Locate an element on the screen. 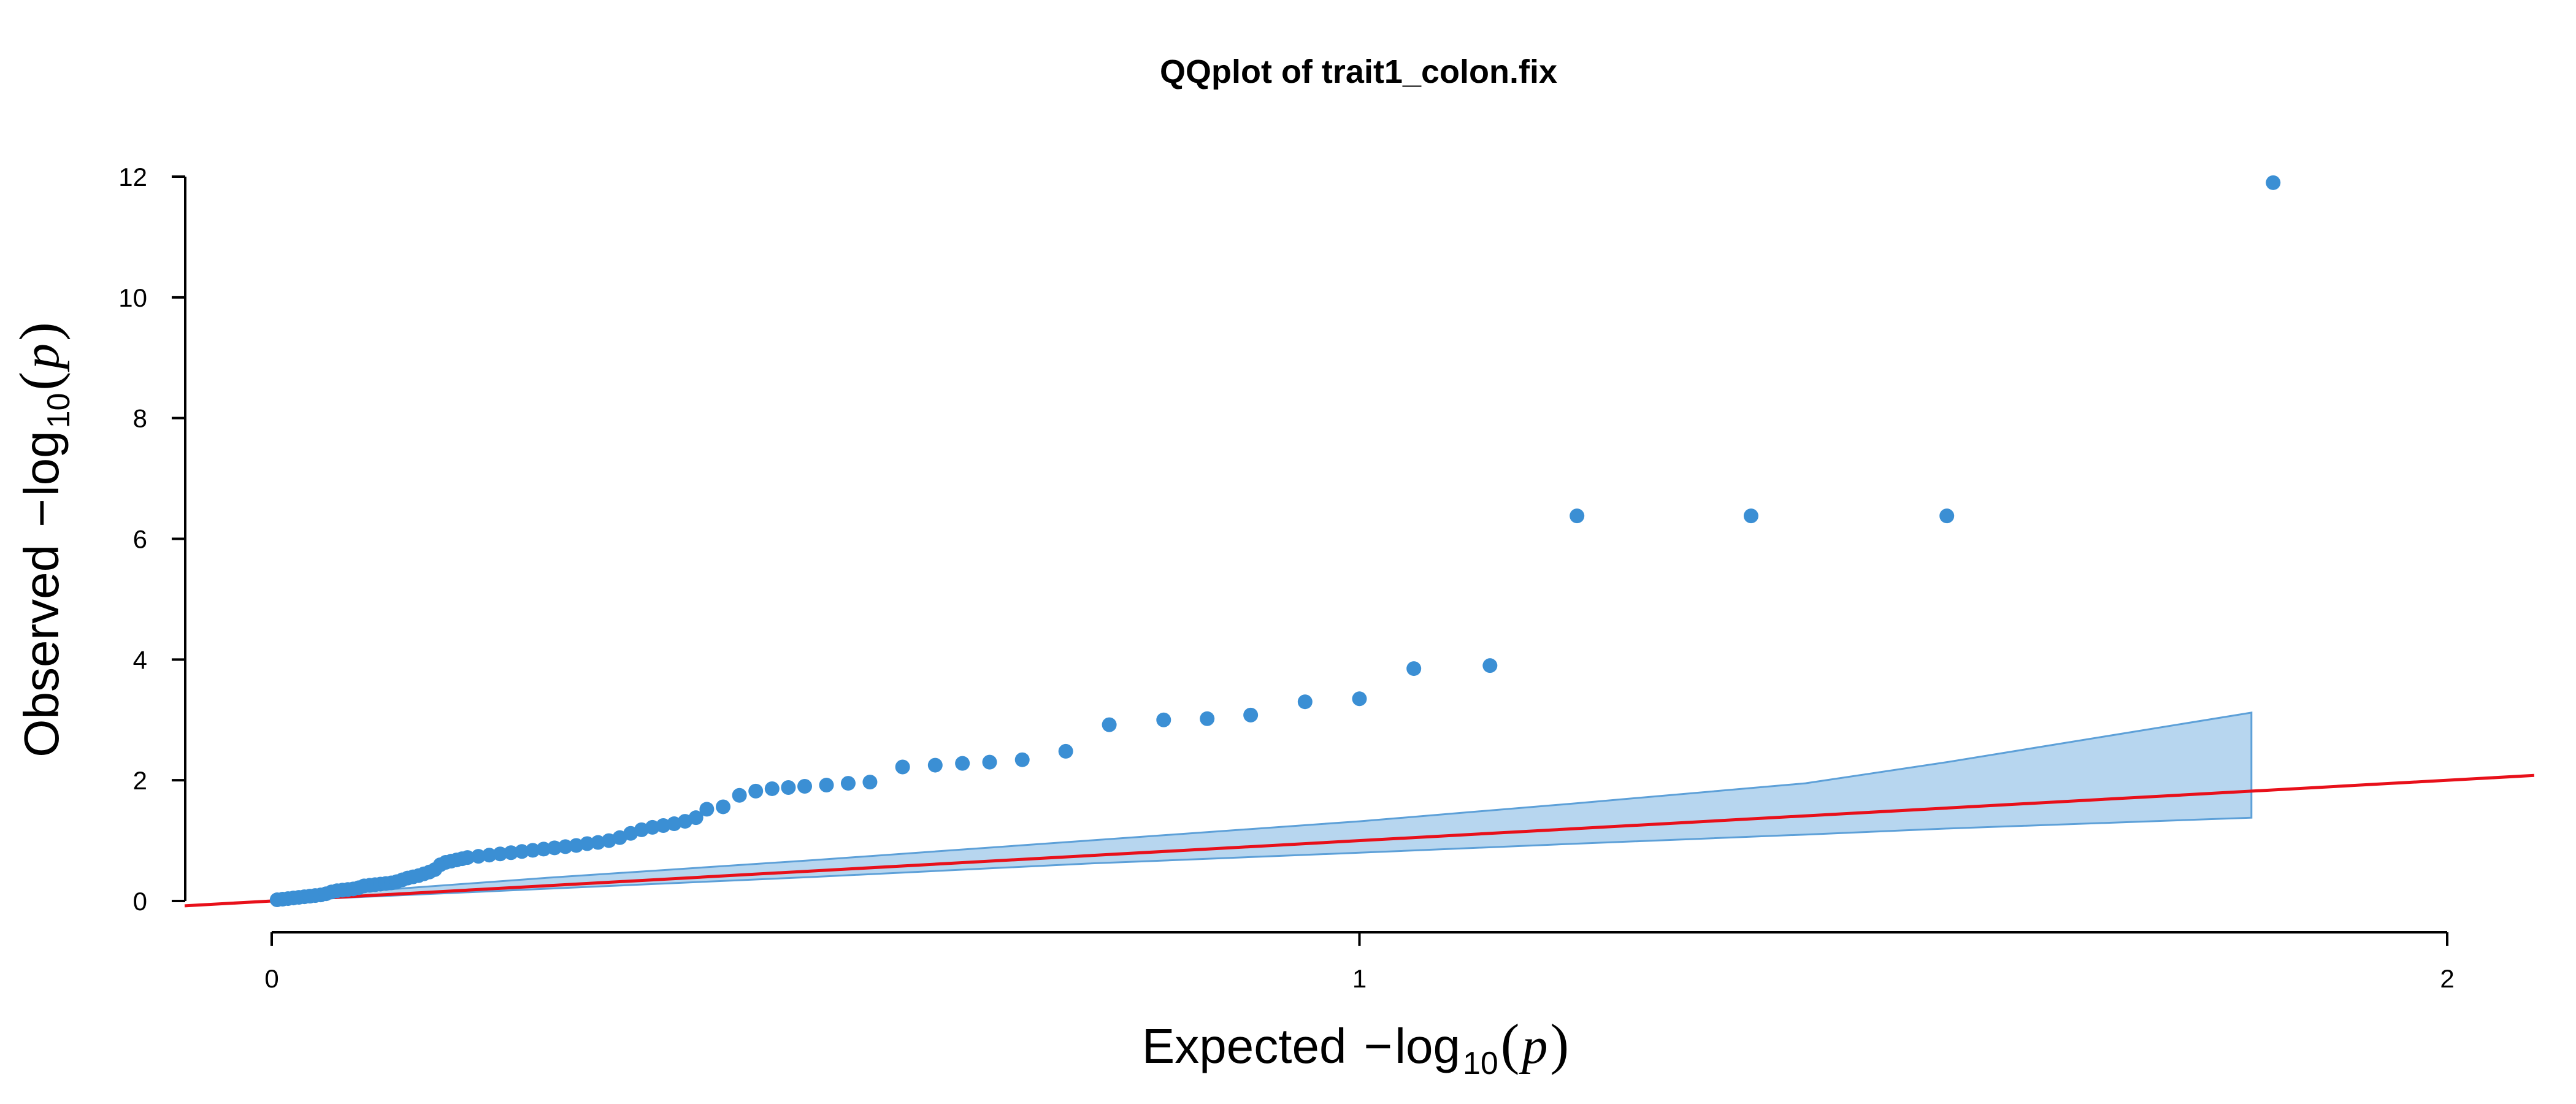 The image size is (2576, 1104). x-tick-label: 2 is located at coordinates (2447, 978).